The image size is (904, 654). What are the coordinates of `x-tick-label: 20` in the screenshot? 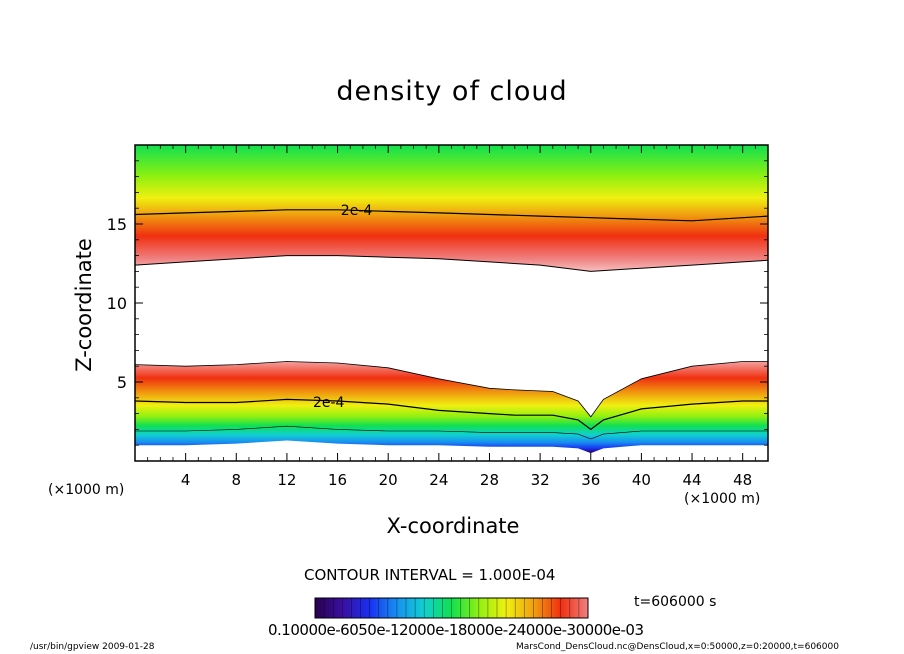 It's located at (388, 480).